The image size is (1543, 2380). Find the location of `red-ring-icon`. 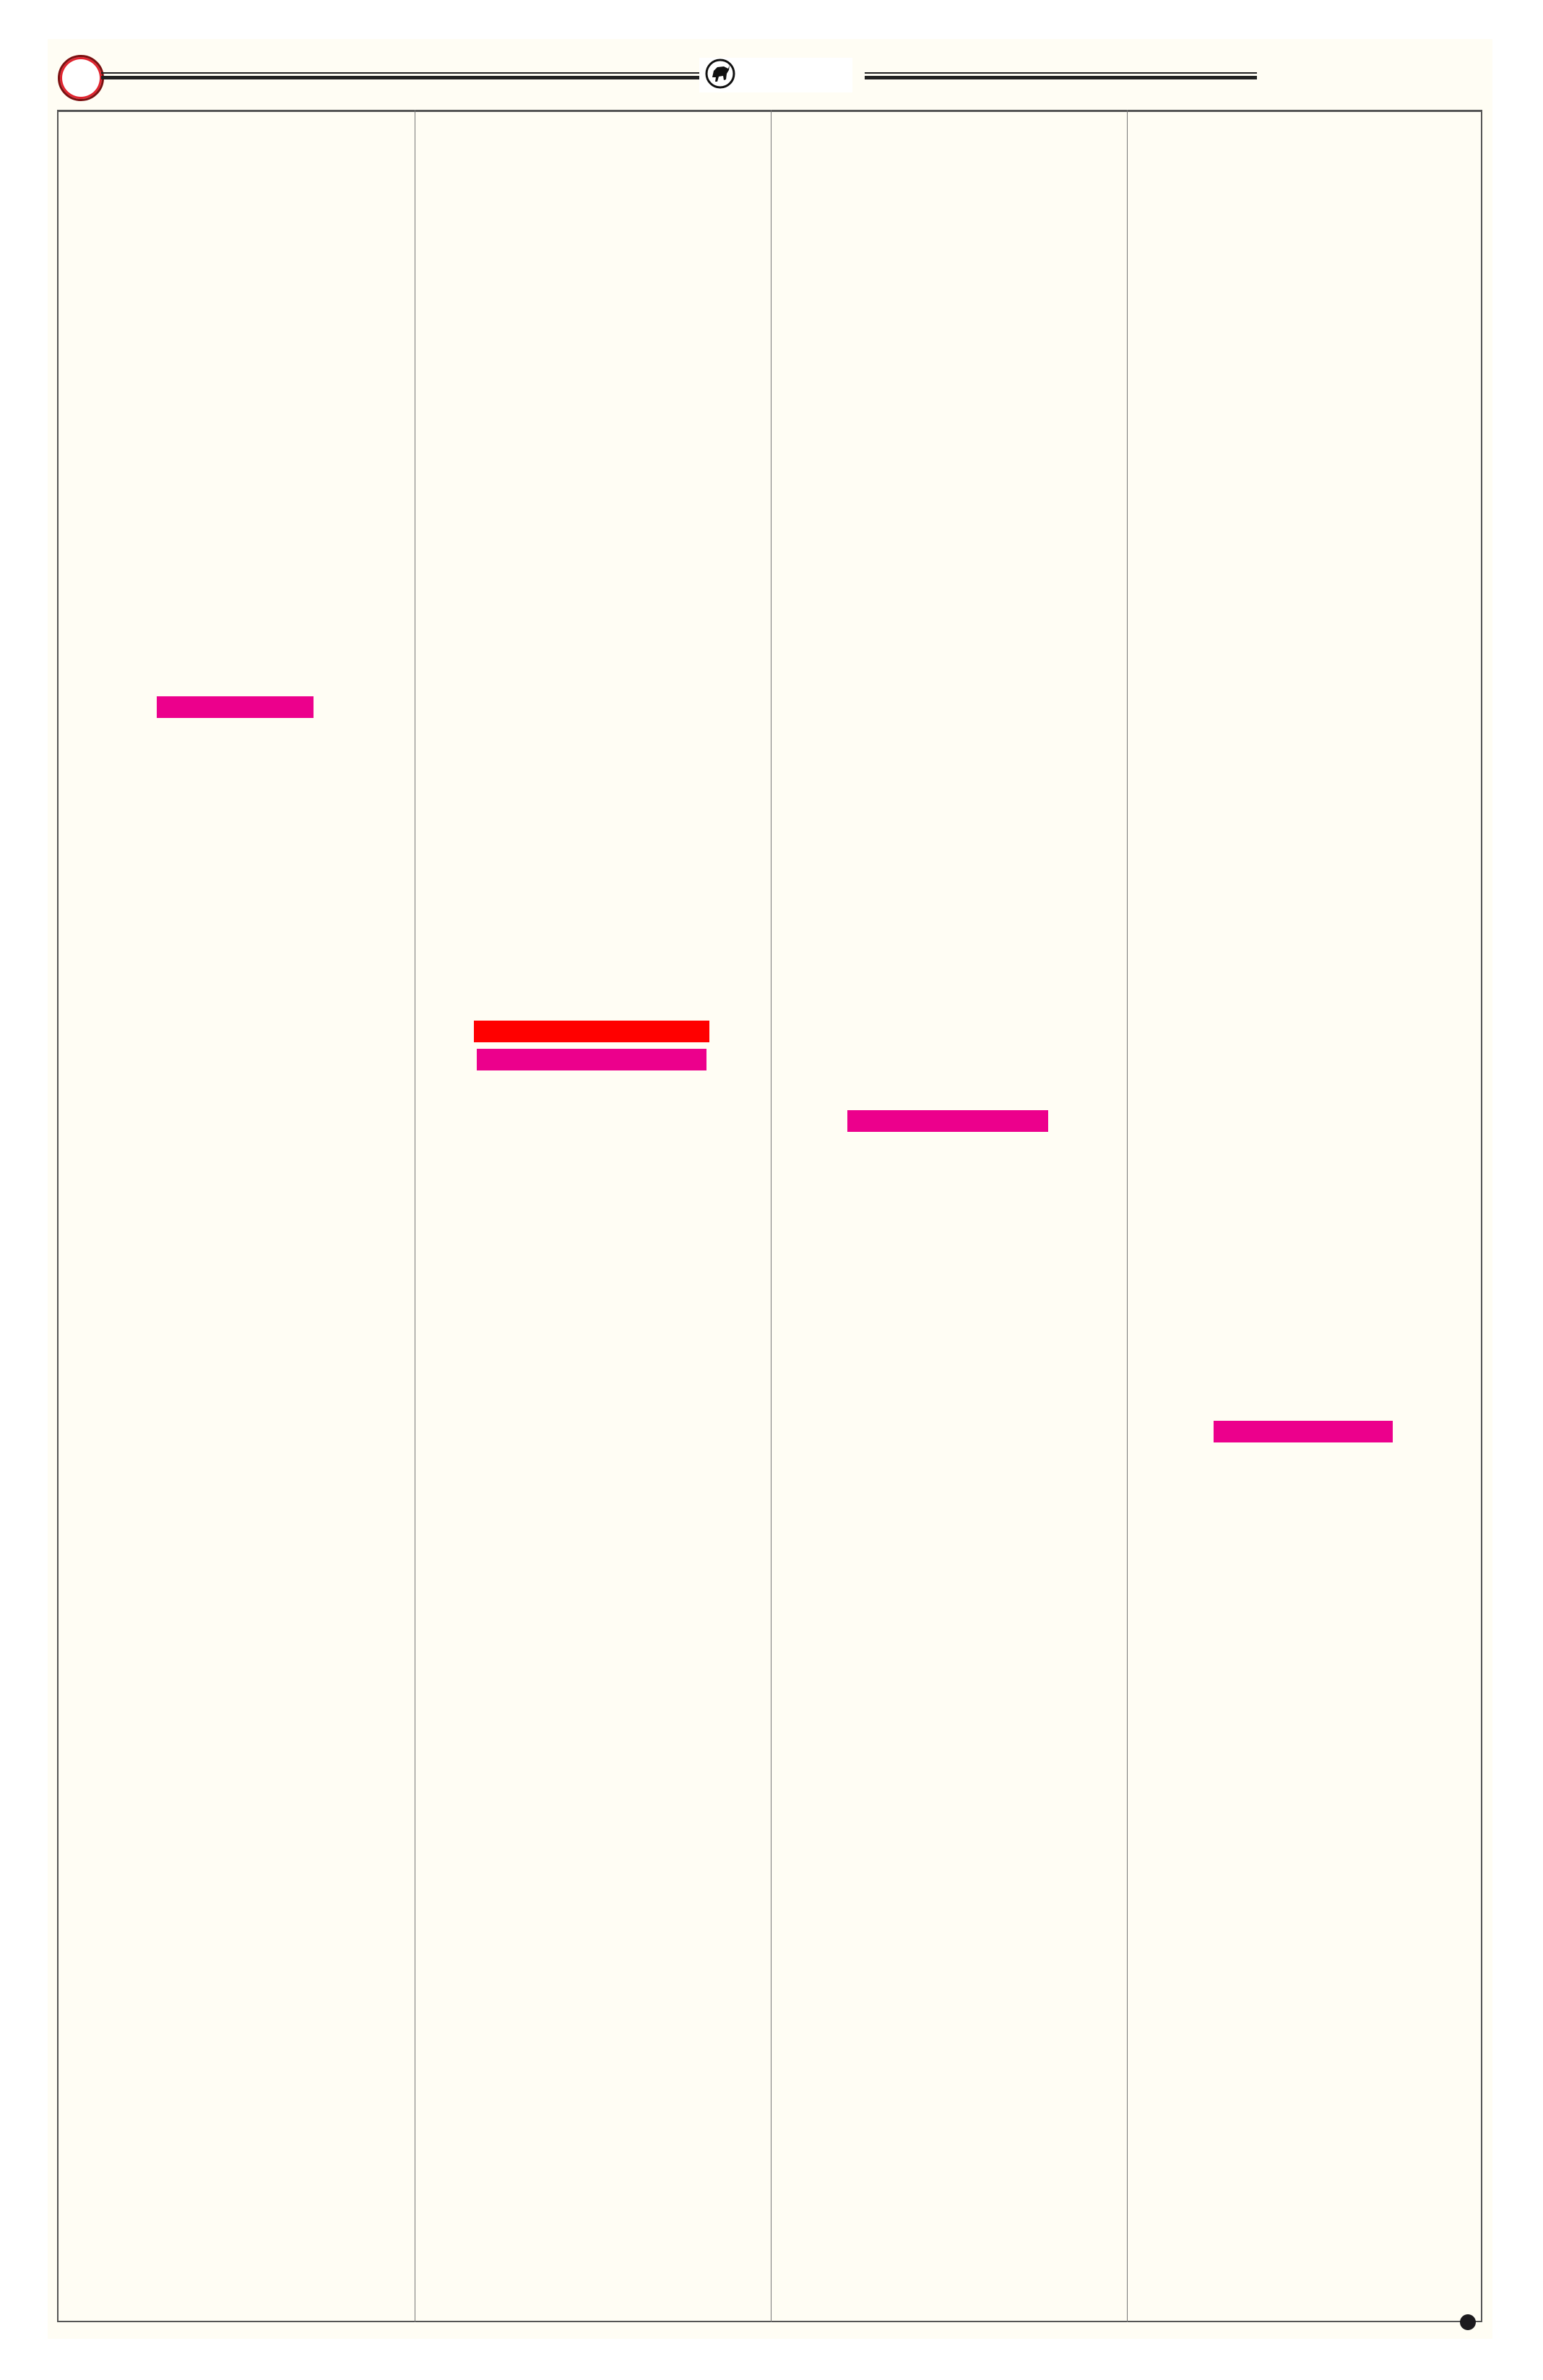

red-ring-icon is located at coordinates (81, 78).